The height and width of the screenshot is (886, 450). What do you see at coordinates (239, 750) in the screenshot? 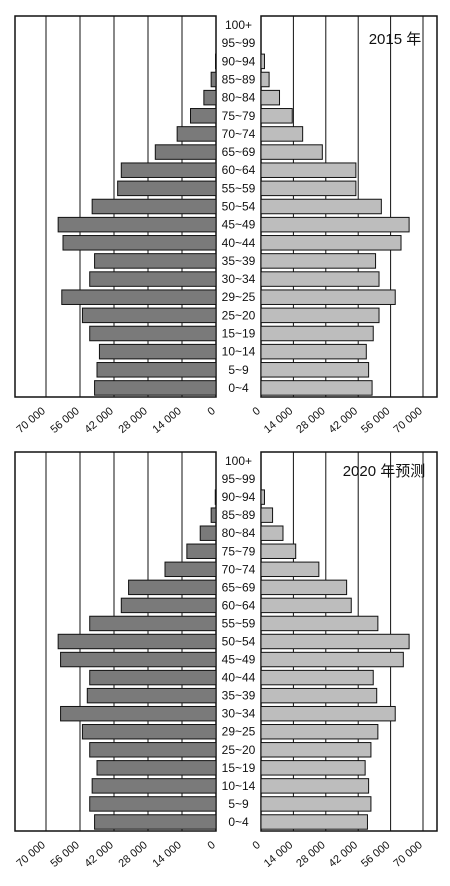
I see `age-group-label: 25~20` at bounding box center [239, 750].